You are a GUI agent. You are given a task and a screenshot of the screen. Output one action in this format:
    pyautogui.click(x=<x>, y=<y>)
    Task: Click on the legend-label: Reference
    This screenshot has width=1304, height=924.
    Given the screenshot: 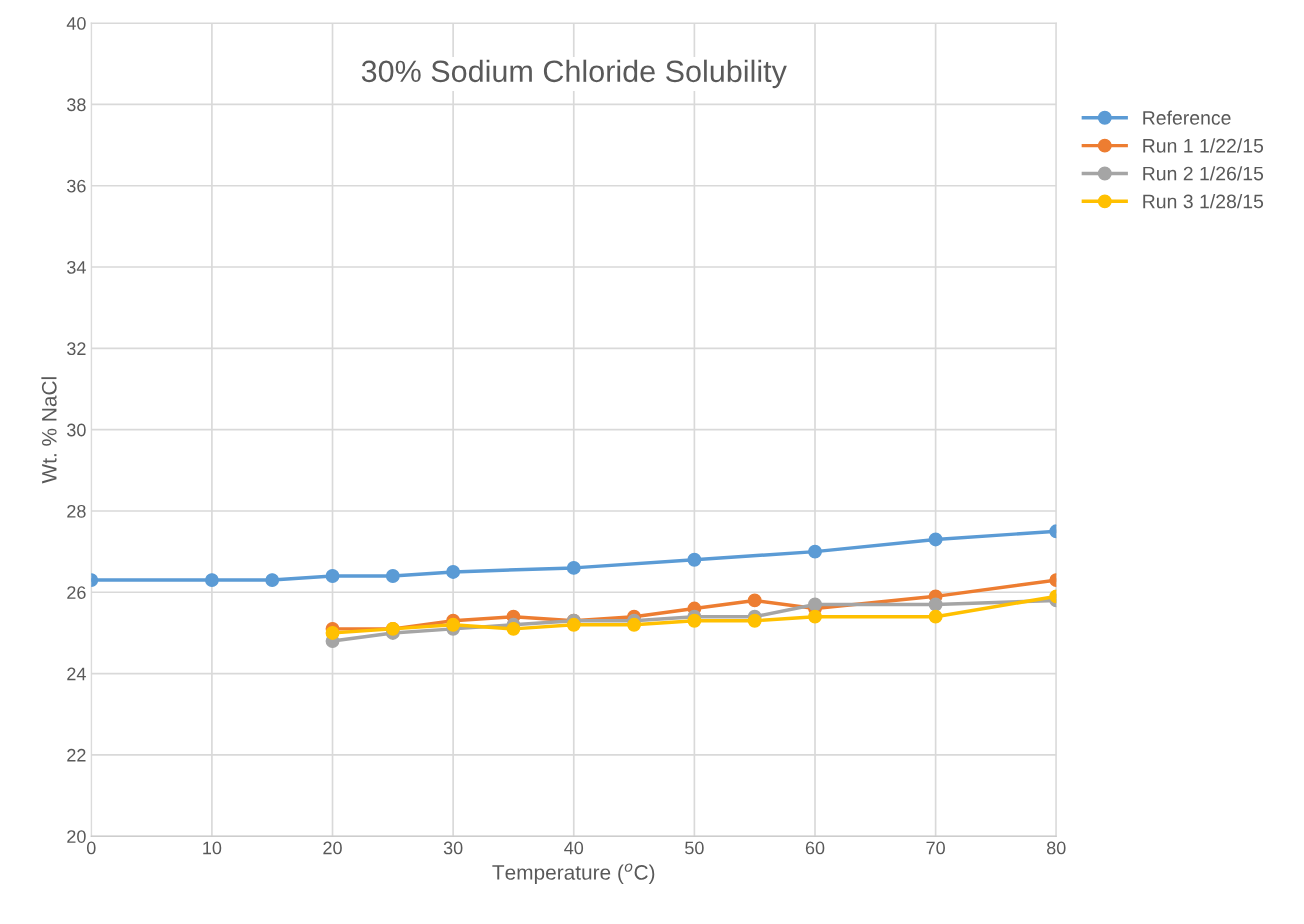 What is the action you would take?
    pyautogui.click(x=1187, y=117)
    